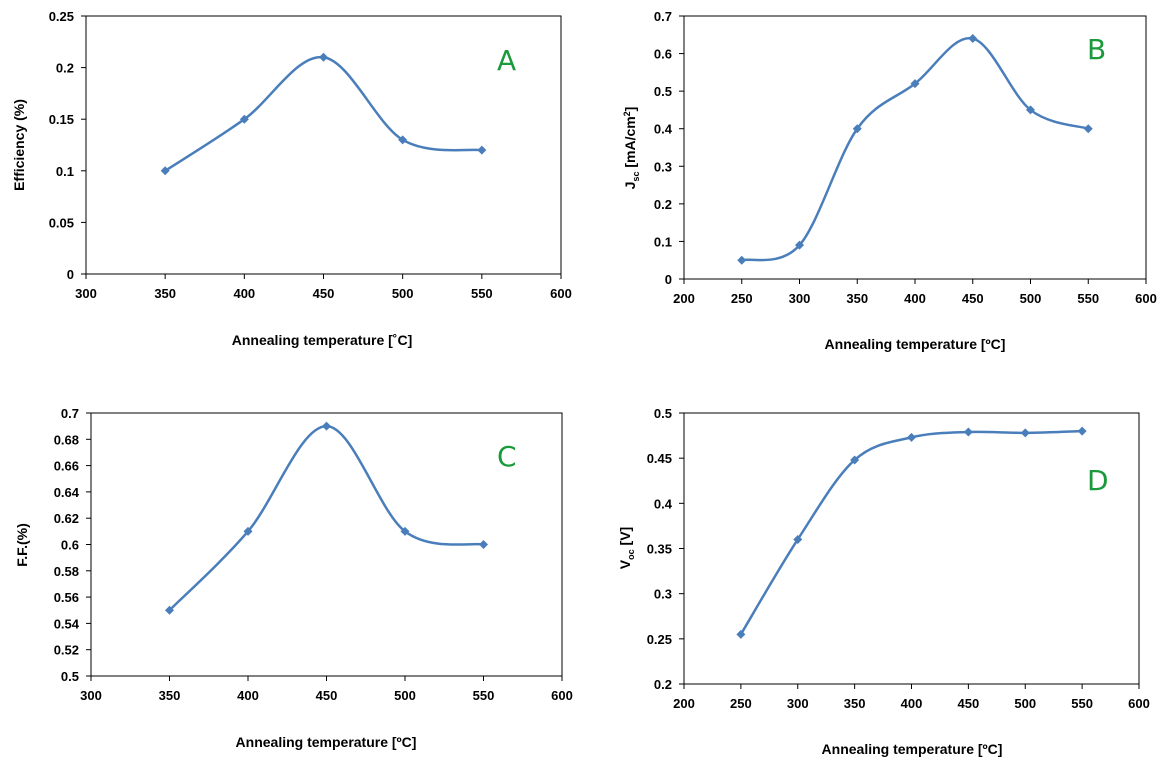 This screenshot has width=1167, height=763. What do you see at coordinates (67, 623) in the screenshot?
I see `y-tick-label: 0.54` at bounding box center [67, 623].